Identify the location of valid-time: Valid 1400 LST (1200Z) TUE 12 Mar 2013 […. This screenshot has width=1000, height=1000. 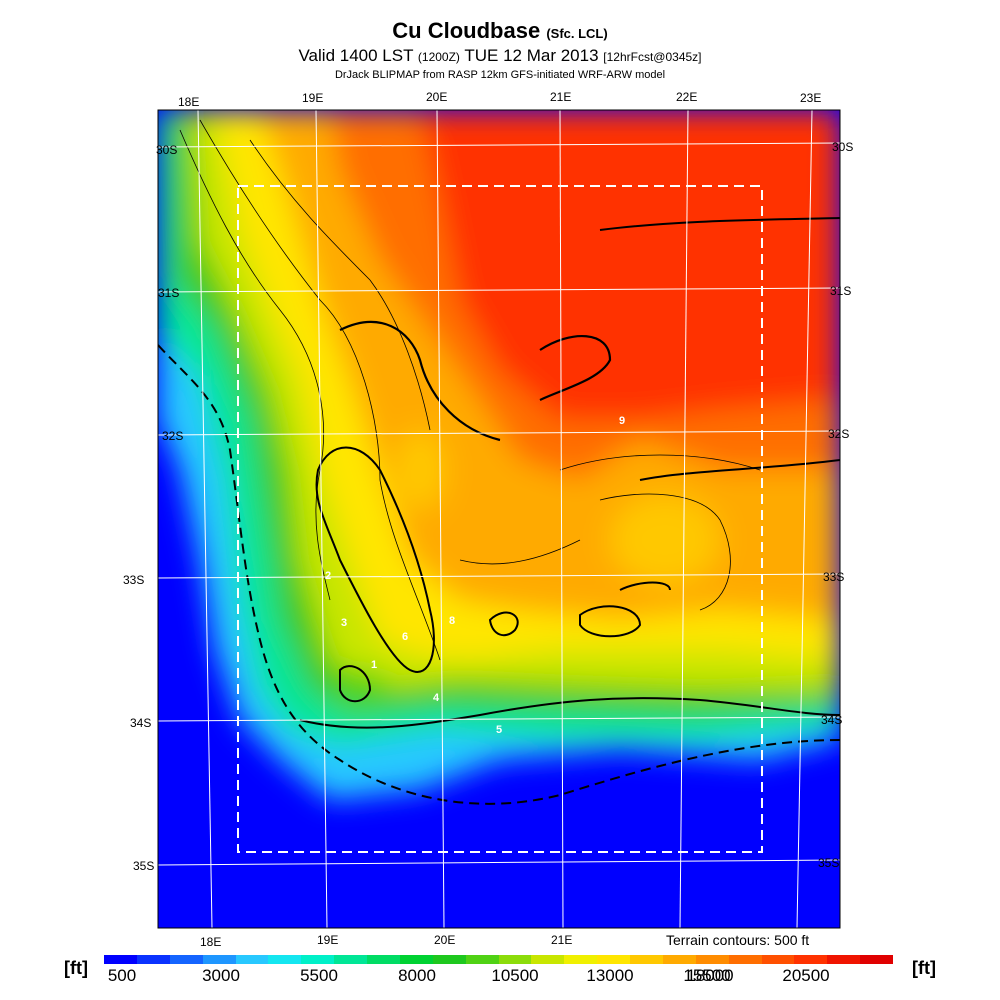
(500, 55).